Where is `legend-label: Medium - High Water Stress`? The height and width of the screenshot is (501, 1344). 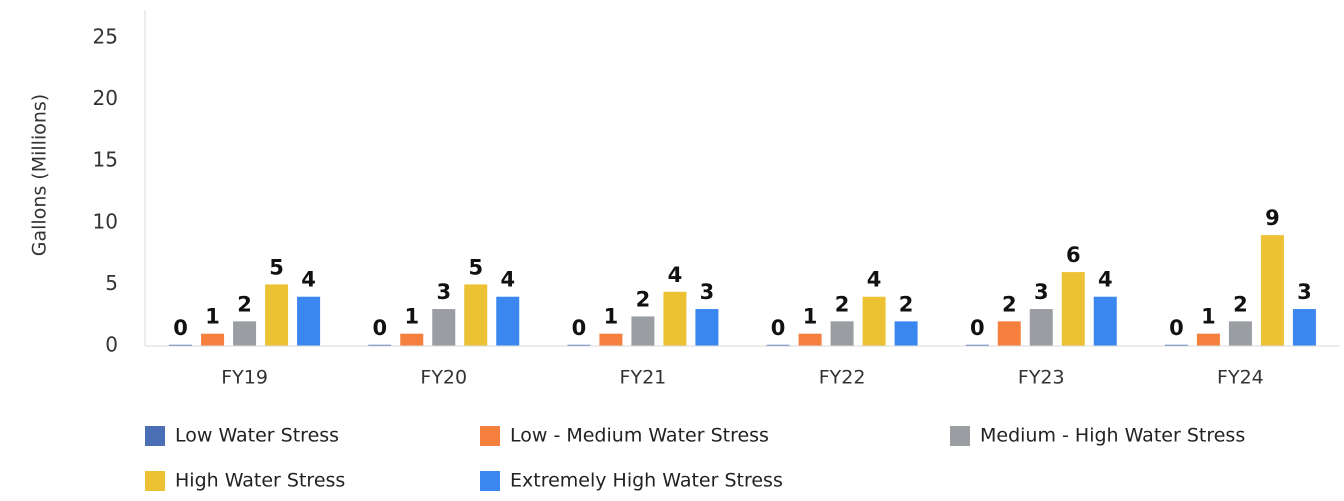 legend-label: Medium - High Water Stress is located at coordinates (1112, 436).